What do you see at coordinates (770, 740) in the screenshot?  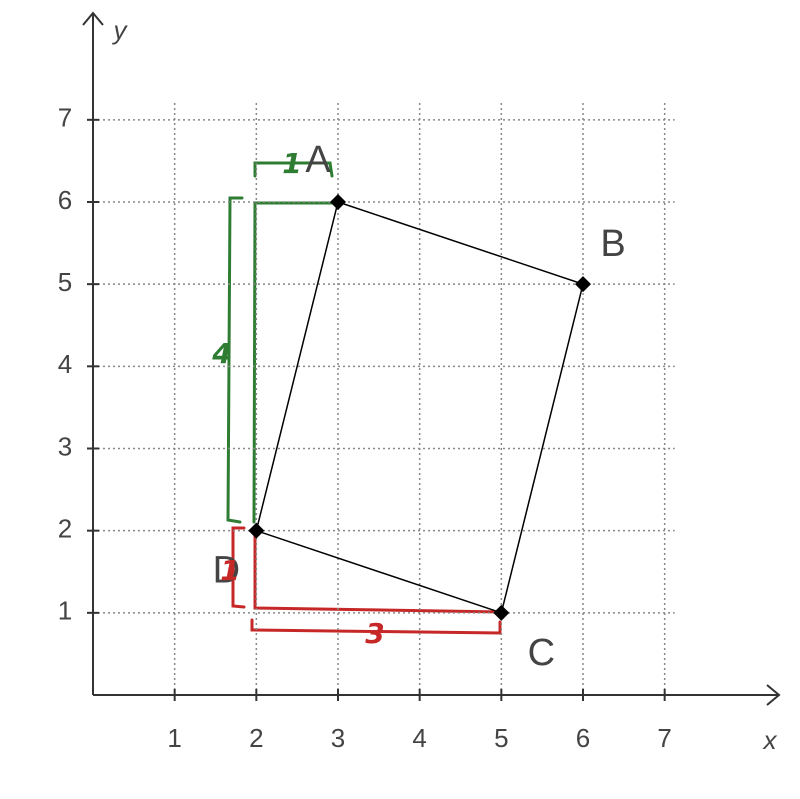 I see `x-axis-label: x` at bounding box center [770, 740].